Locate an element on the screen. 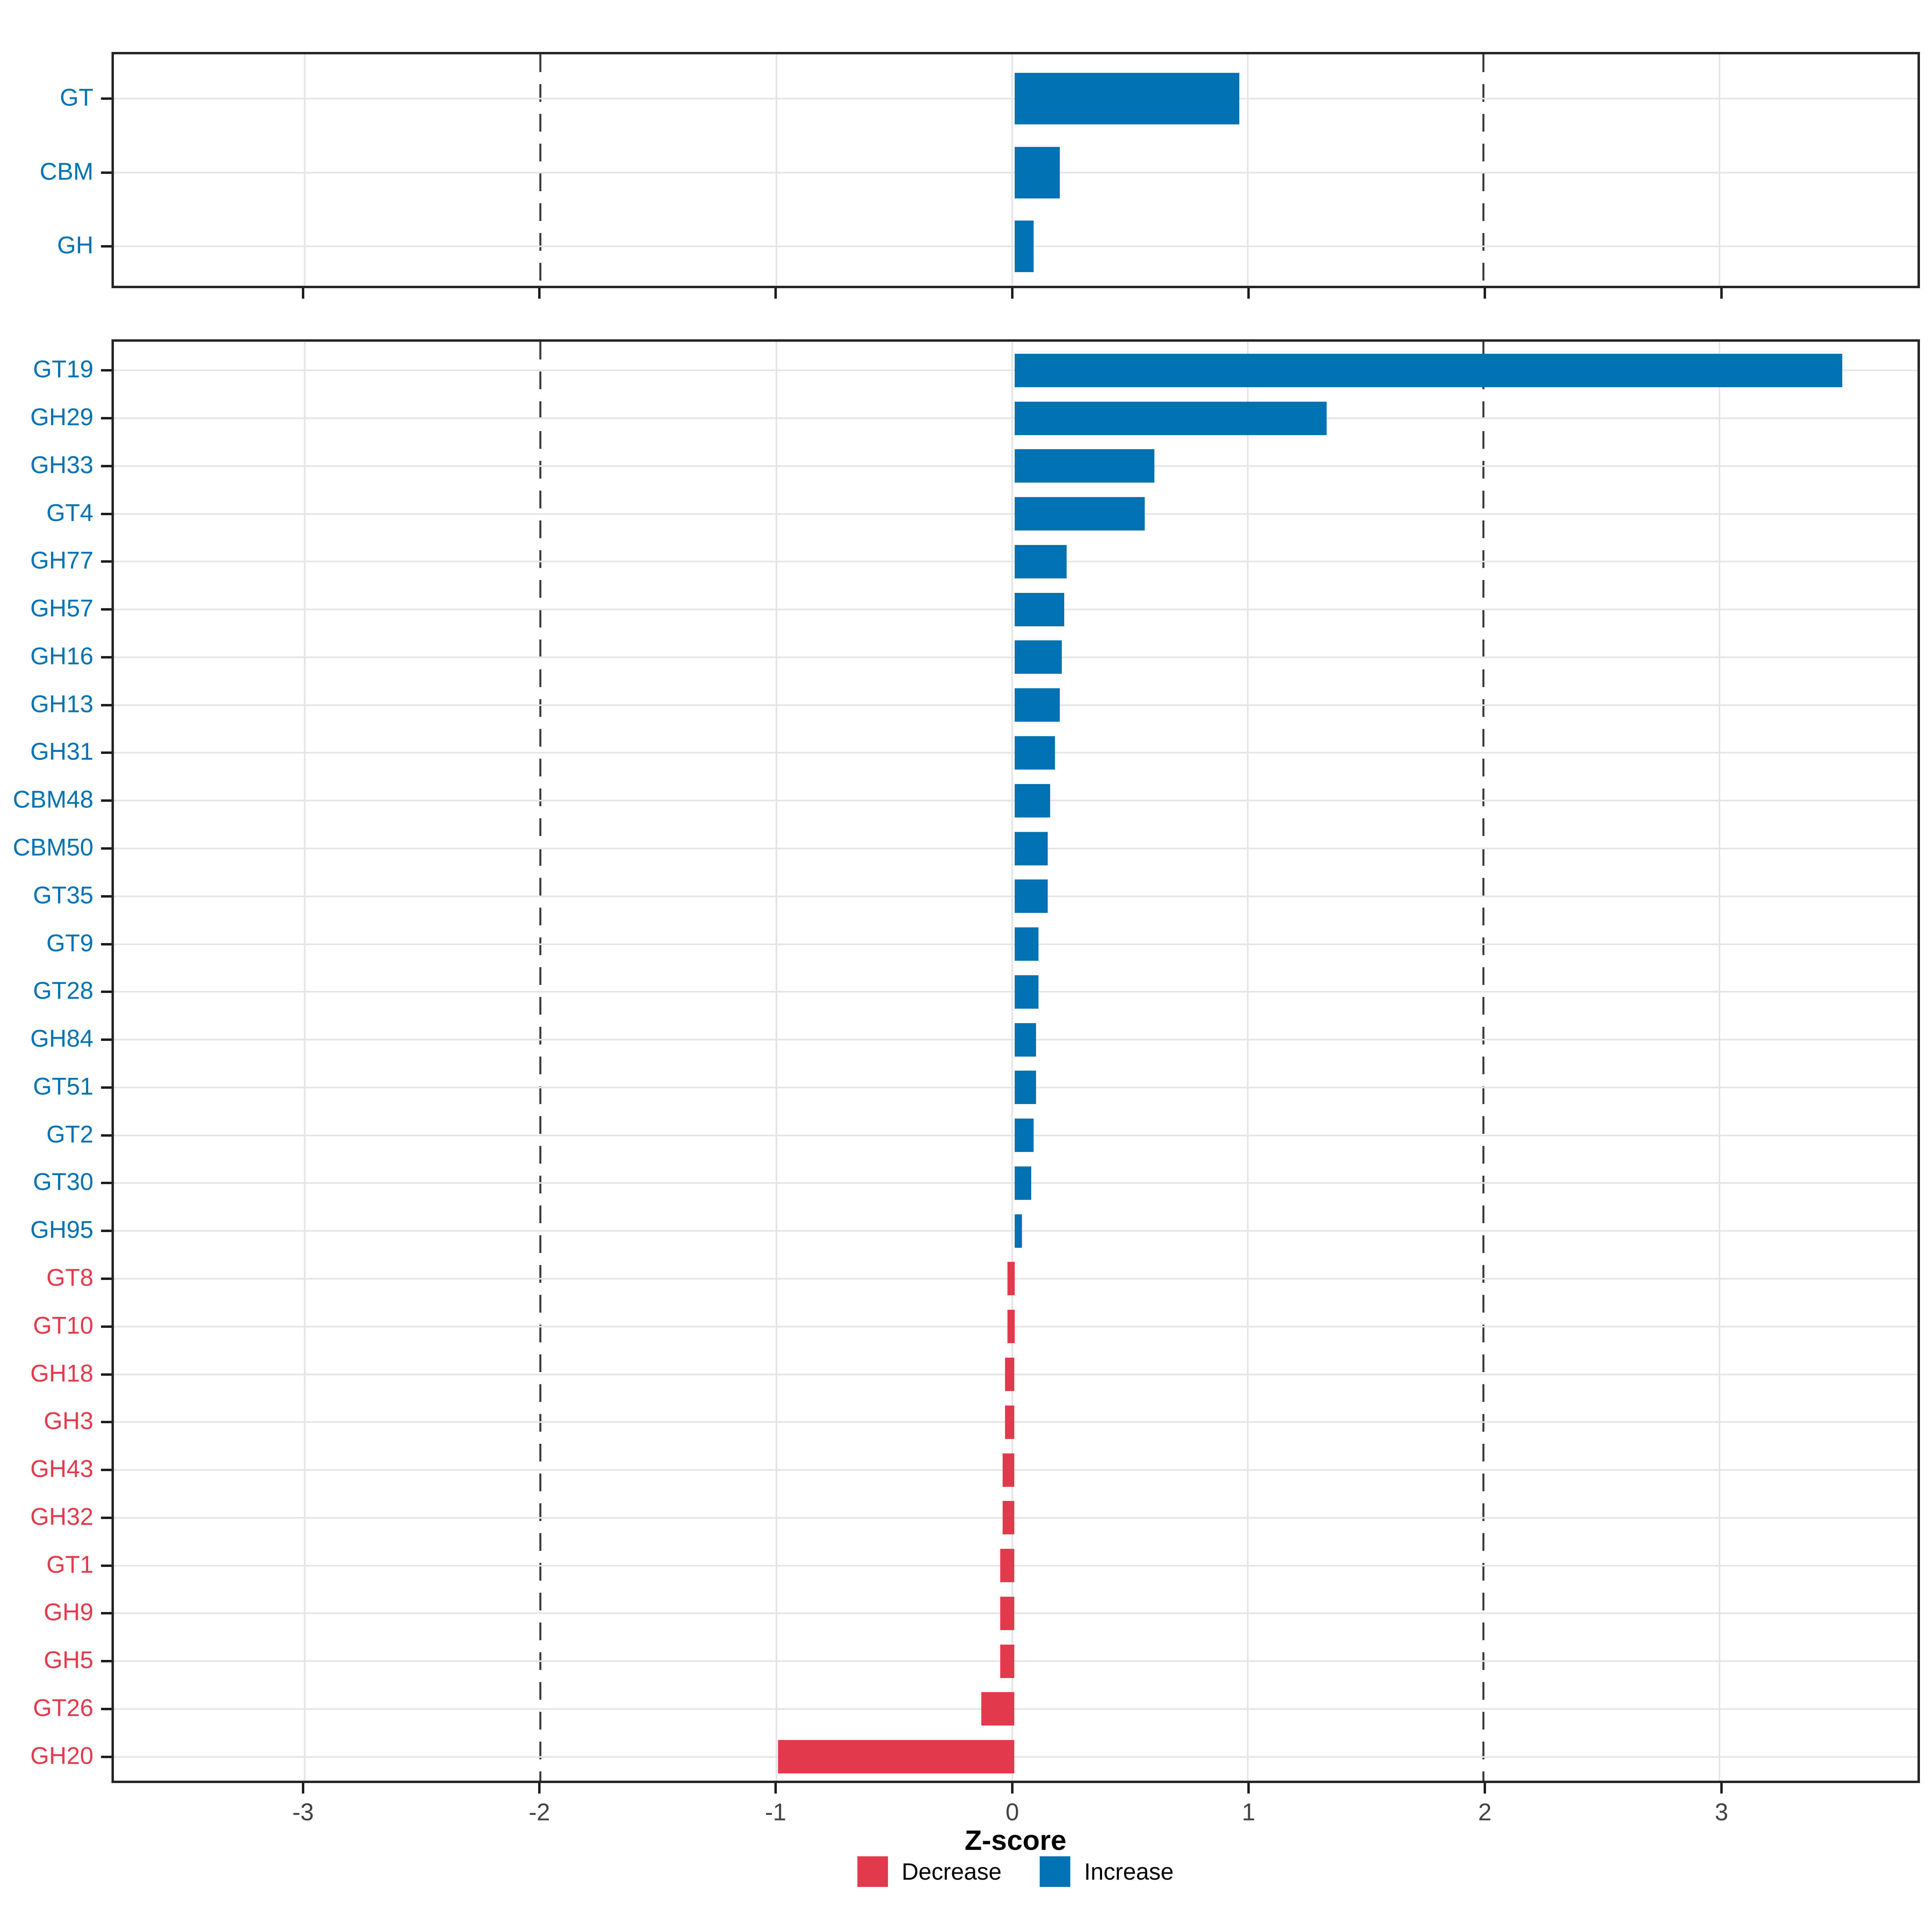 This screenshot has height=1932, width=1932. y-tick-GT30 is located at coordinates (106, 1183).